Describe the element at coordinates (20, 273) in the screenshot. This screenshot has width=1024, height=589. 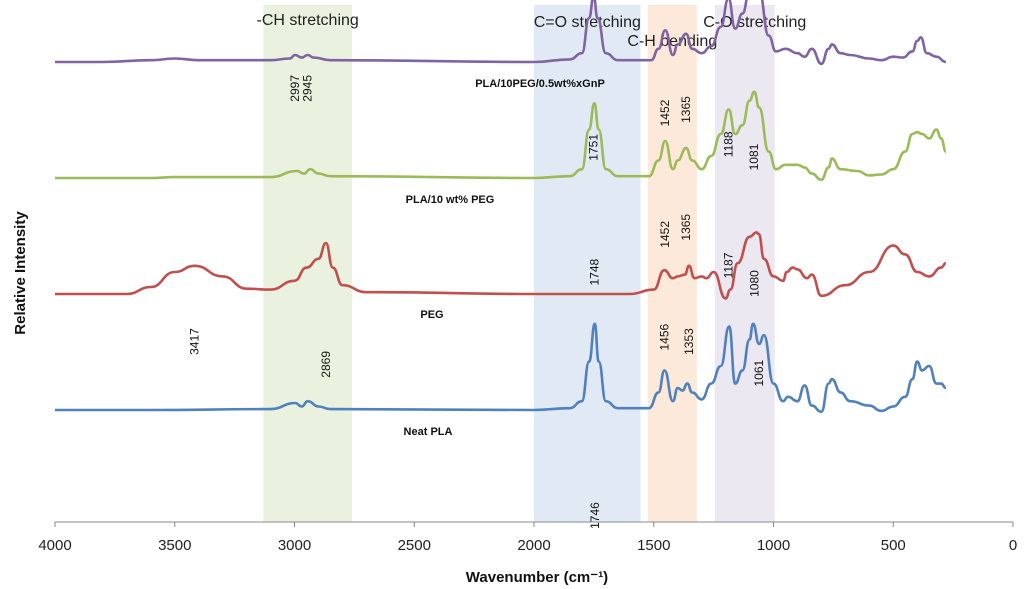
I see `y-axis-title: Relative Intensity` at that location.